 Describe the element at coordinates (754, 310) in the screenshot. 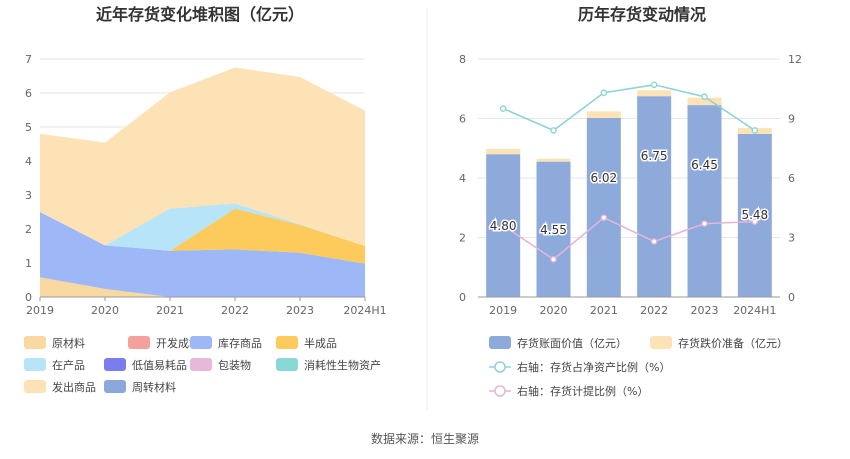

I see `right-x-tick-label: 2024H1` at that location.